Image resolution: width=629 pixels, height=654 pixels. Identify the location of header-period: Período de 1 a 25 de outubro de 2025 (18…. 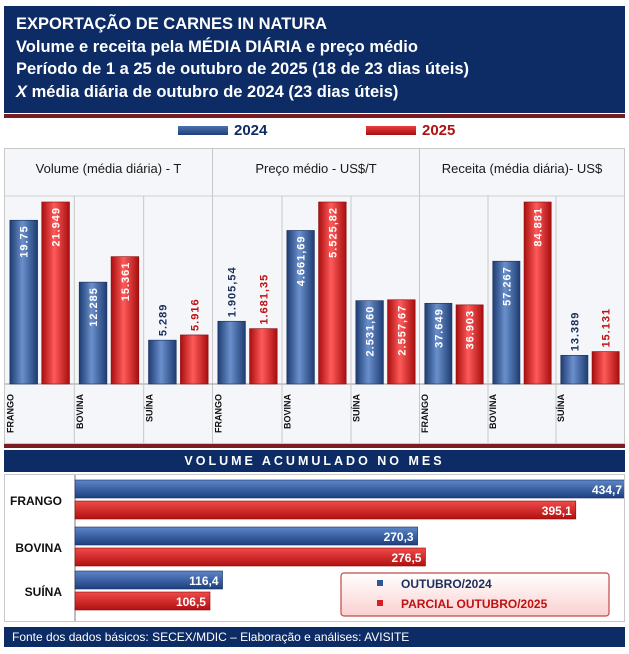
(242, 69).